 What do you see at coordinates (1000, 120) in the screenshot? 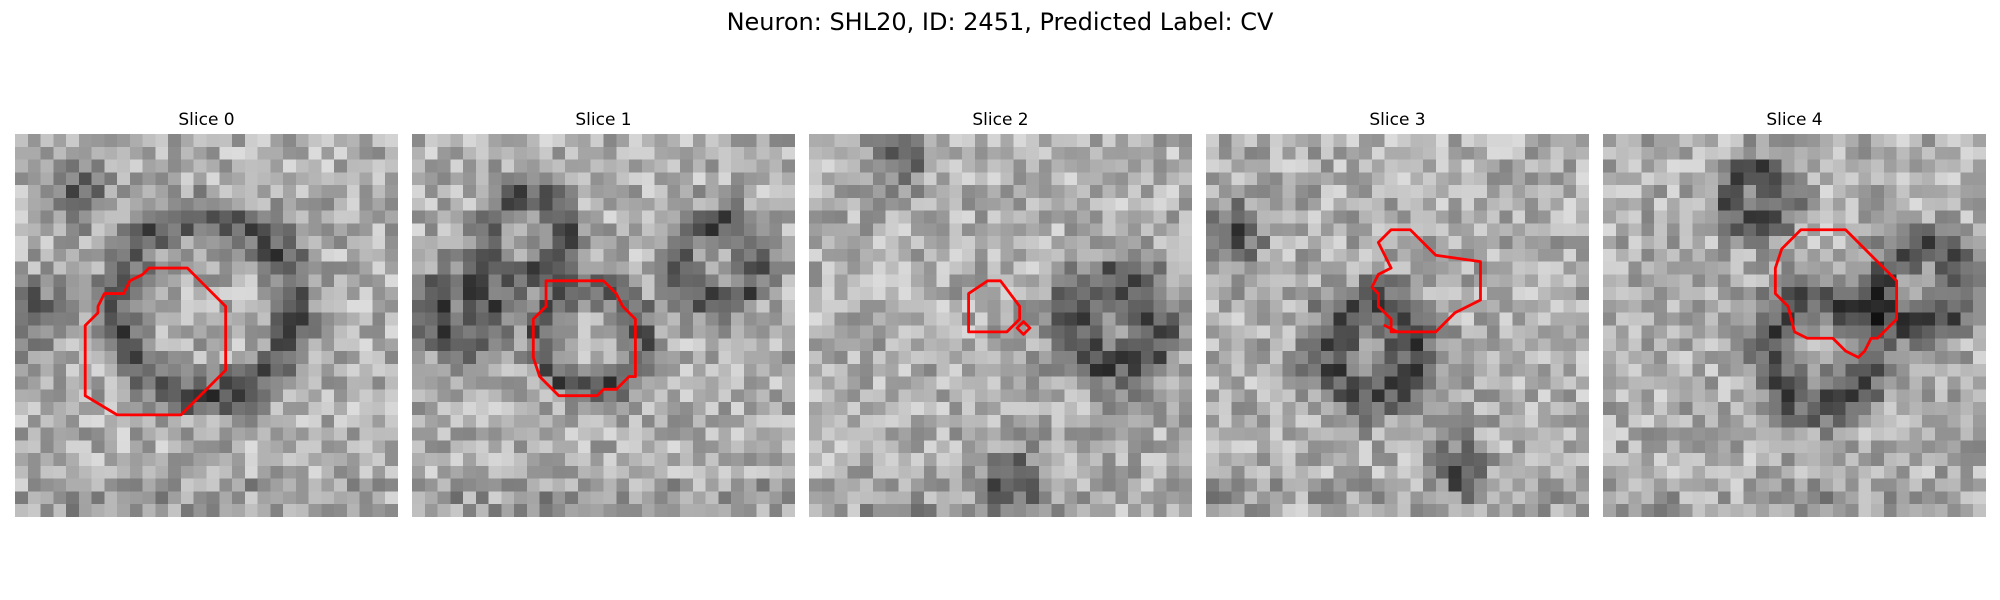
I see `slice-title: Slice 2` at bounding box center [1000, 120].